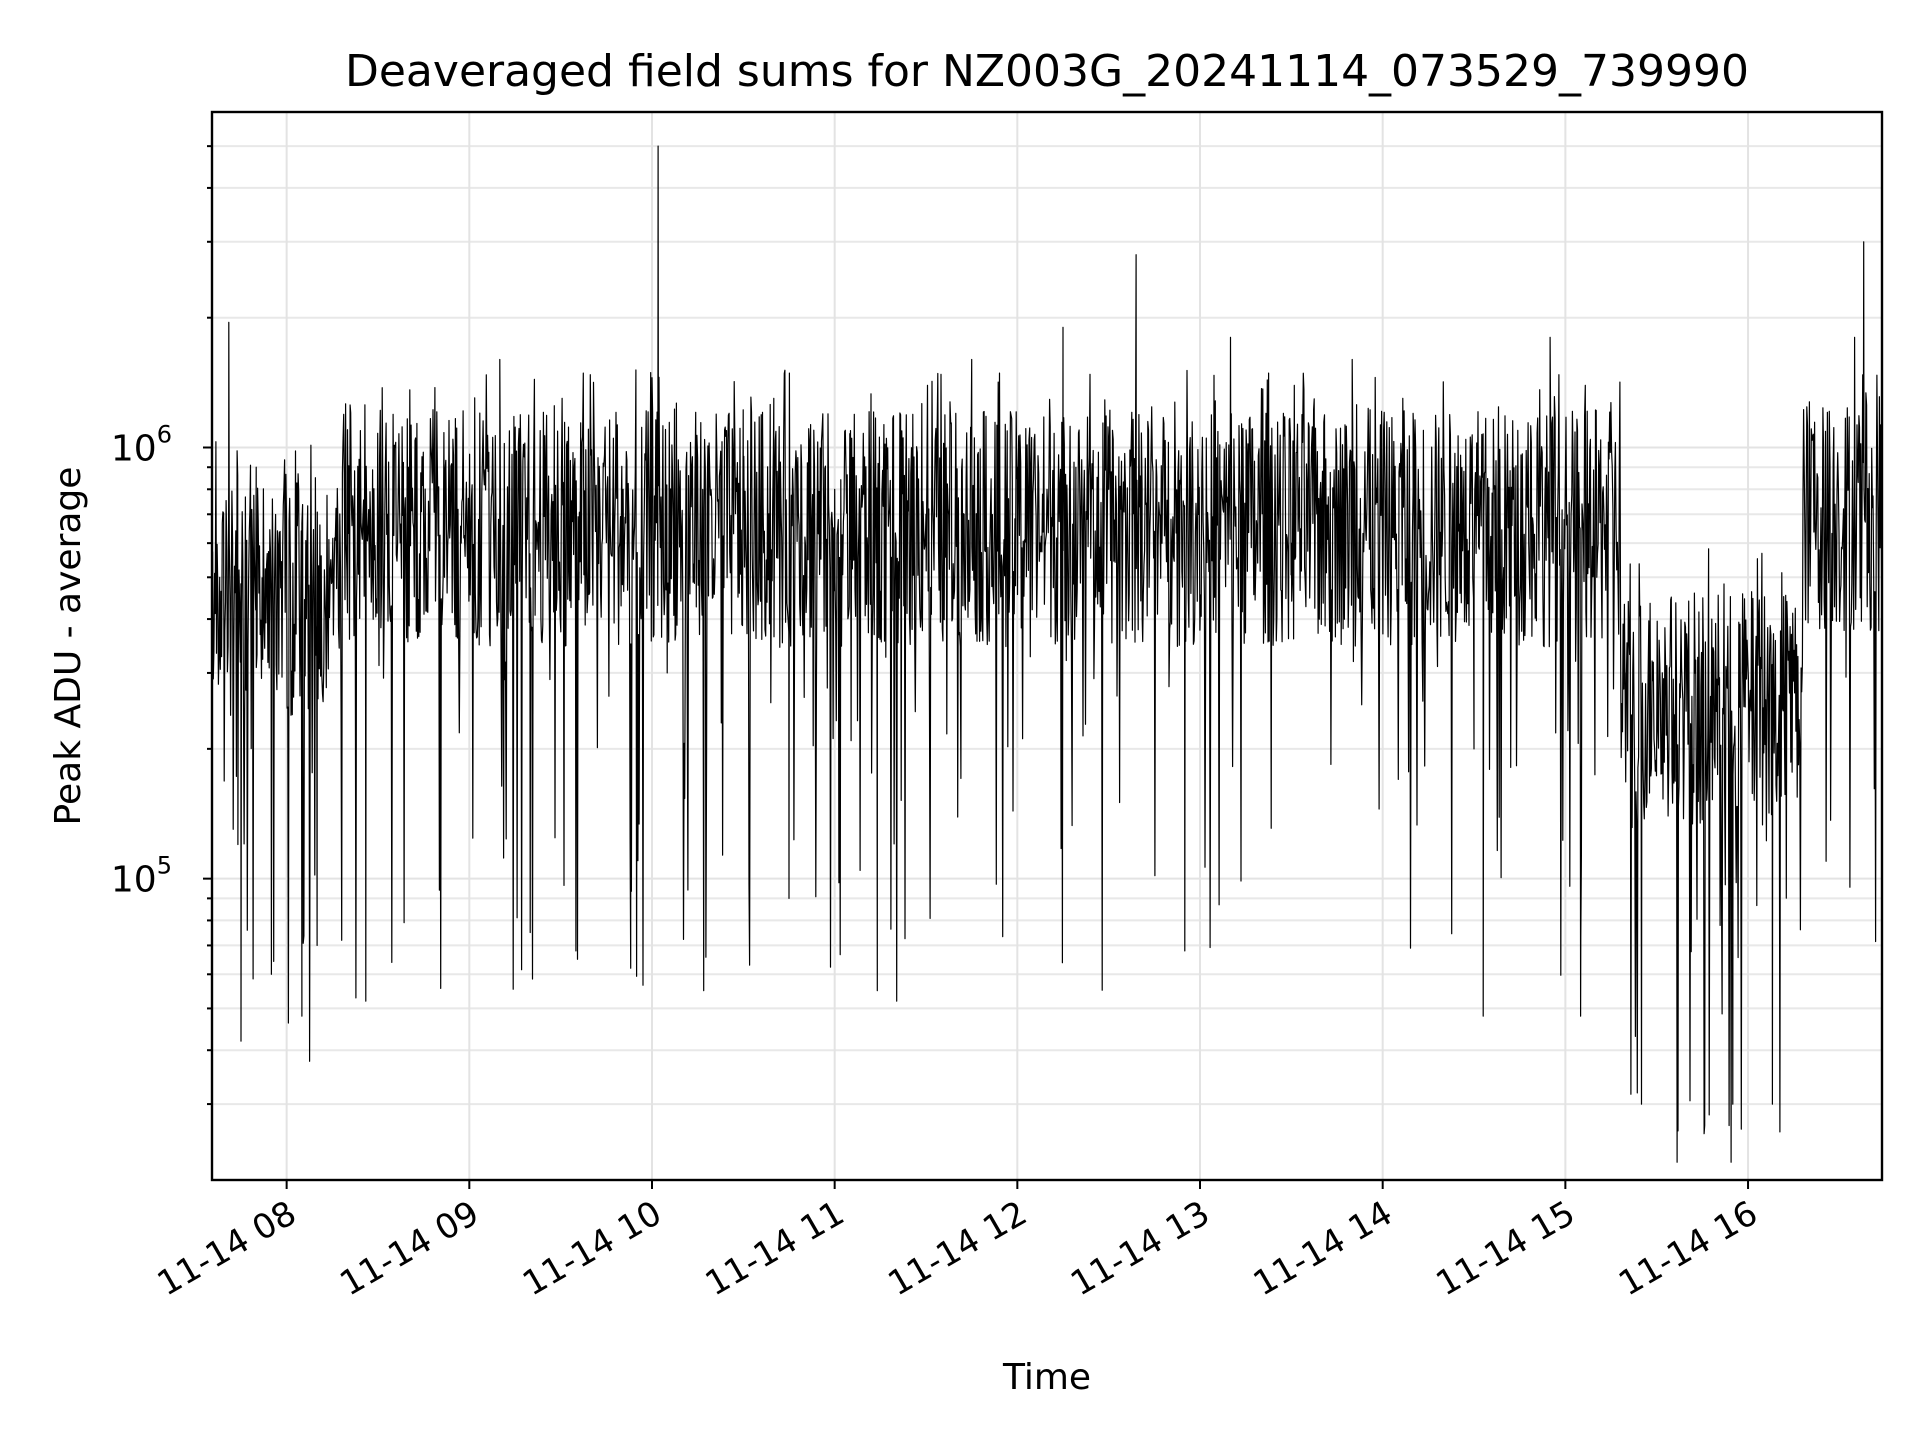 Image resolution: width=1920 pixels, height=1440 pixels. I want to click on y-axis: 10⁵ 10⁶, so click(161, 625).